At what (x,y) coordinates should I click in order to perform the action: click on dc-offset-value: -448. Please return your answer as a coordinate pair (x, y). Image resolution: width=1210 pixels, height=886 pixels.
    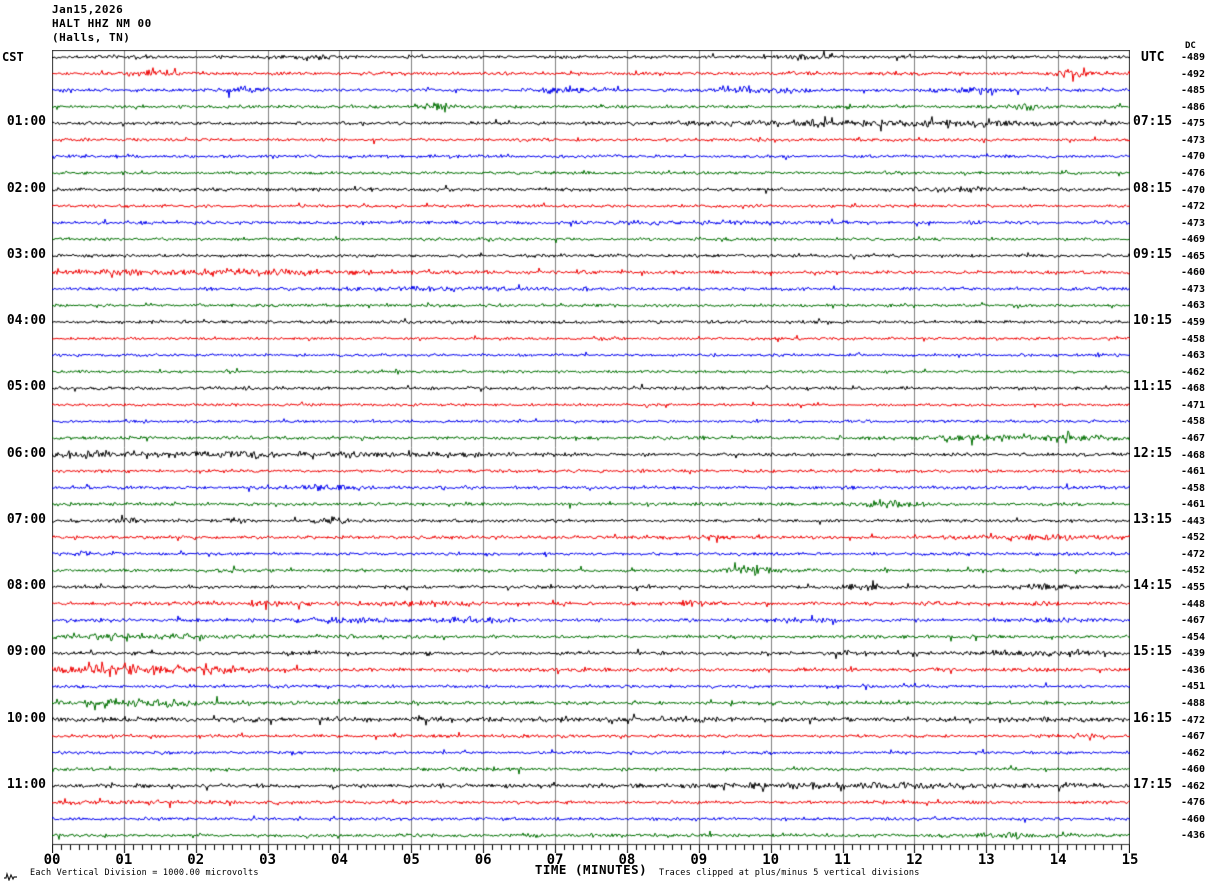
    Looking at the image, I should click on (1193, 604).